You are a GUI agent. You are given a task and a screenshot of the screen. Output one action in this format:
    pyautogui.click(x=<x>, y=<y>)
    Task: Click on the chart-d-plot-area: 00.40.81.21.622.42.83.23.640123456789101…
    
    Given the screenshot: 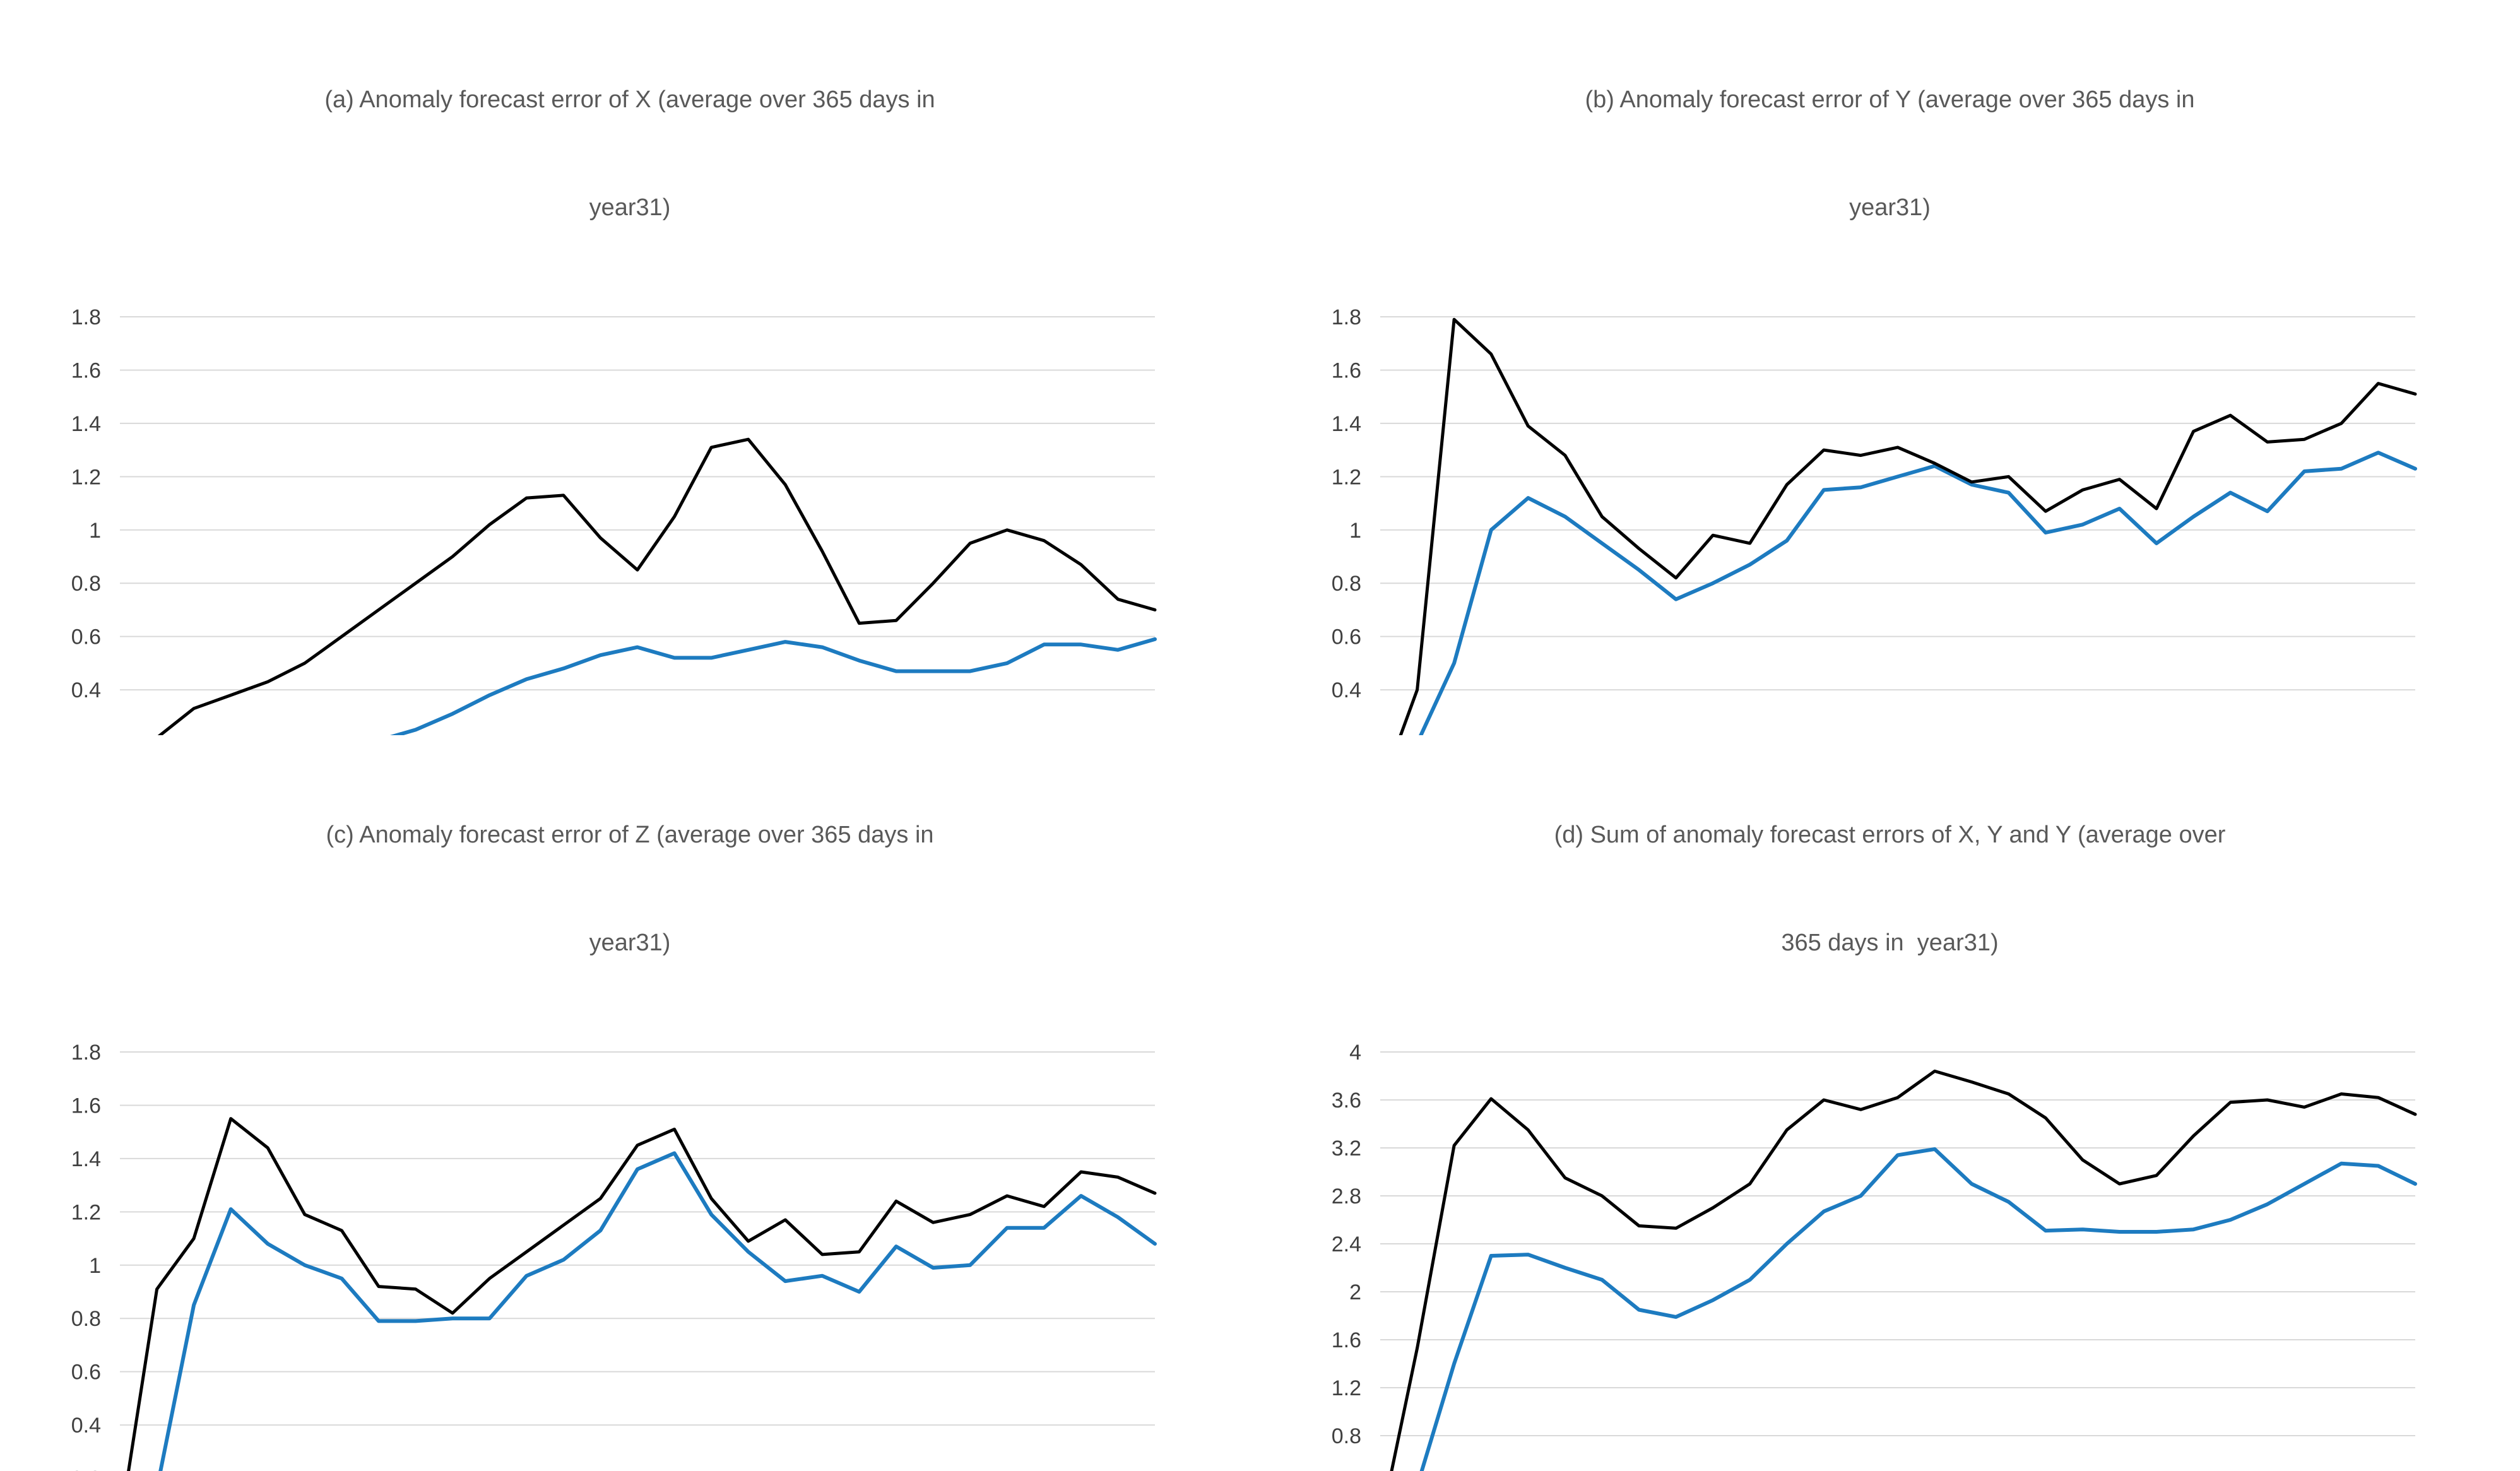 What is the action you would take?
    pyautogui.click(x=1874, y=1256)
    